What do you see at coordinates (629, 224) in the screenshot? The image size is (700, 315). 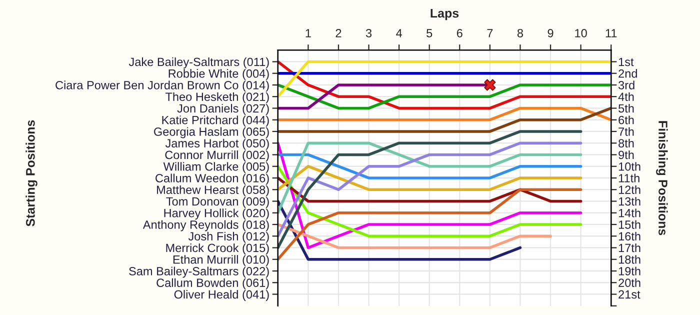 I see `y-tick-label: 15th` at bounding box center [629, 224].